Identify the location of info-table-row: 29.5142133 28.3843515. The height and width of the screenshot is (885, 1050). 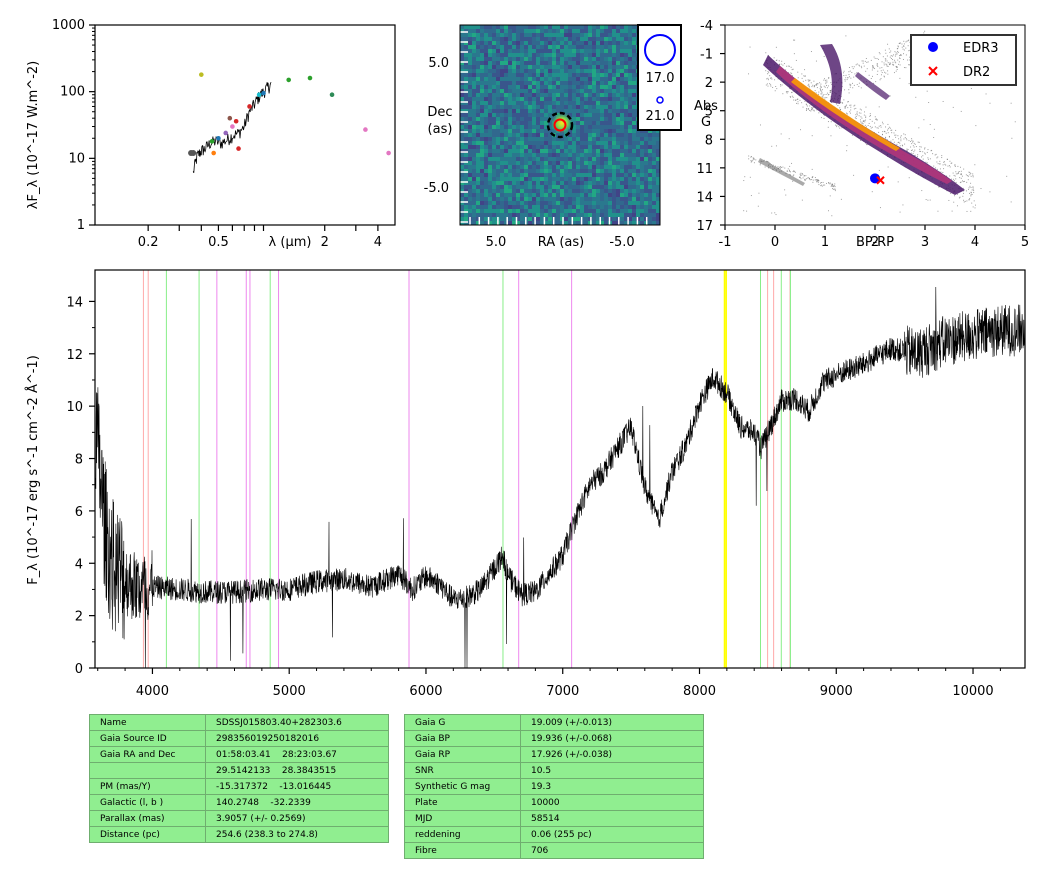
(239, 770).